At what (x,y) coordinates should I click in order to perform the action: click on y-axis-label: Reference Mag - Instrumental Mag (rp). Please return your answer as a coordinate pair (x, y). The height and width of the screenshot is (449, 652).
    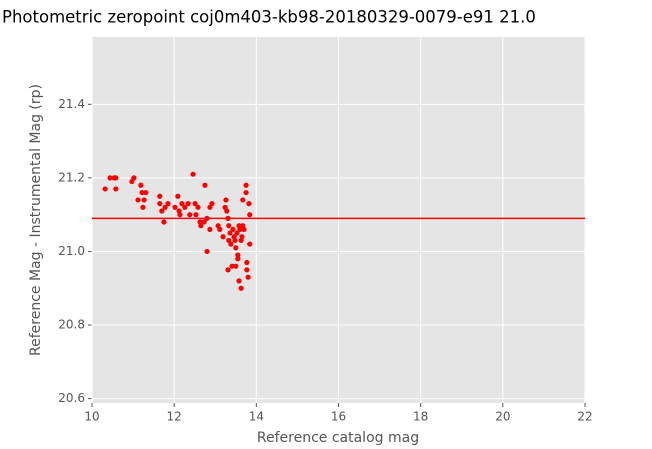
    Looking at the image, I should click on (36, 220).